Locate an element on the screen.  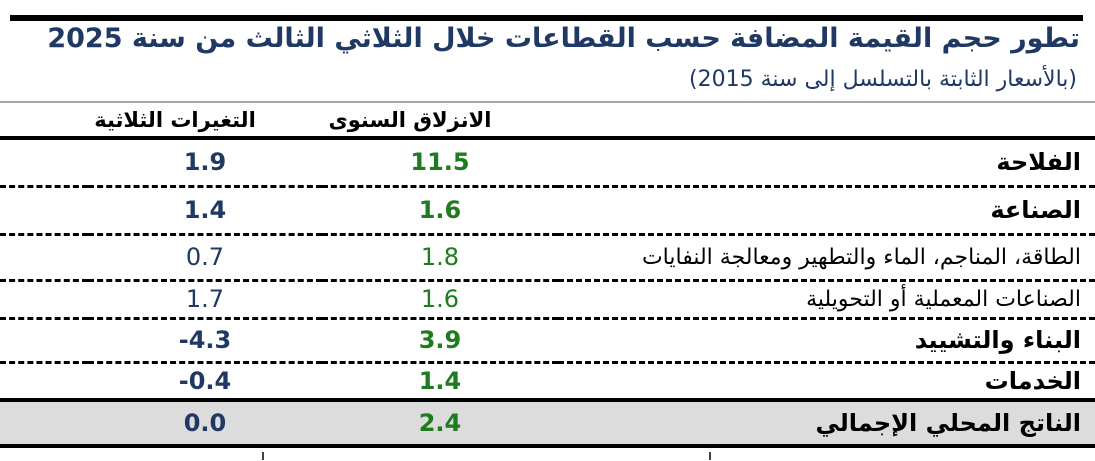
table-row-industry: الصناعة 1.6 1.4 is located at coordinates (547, 210).